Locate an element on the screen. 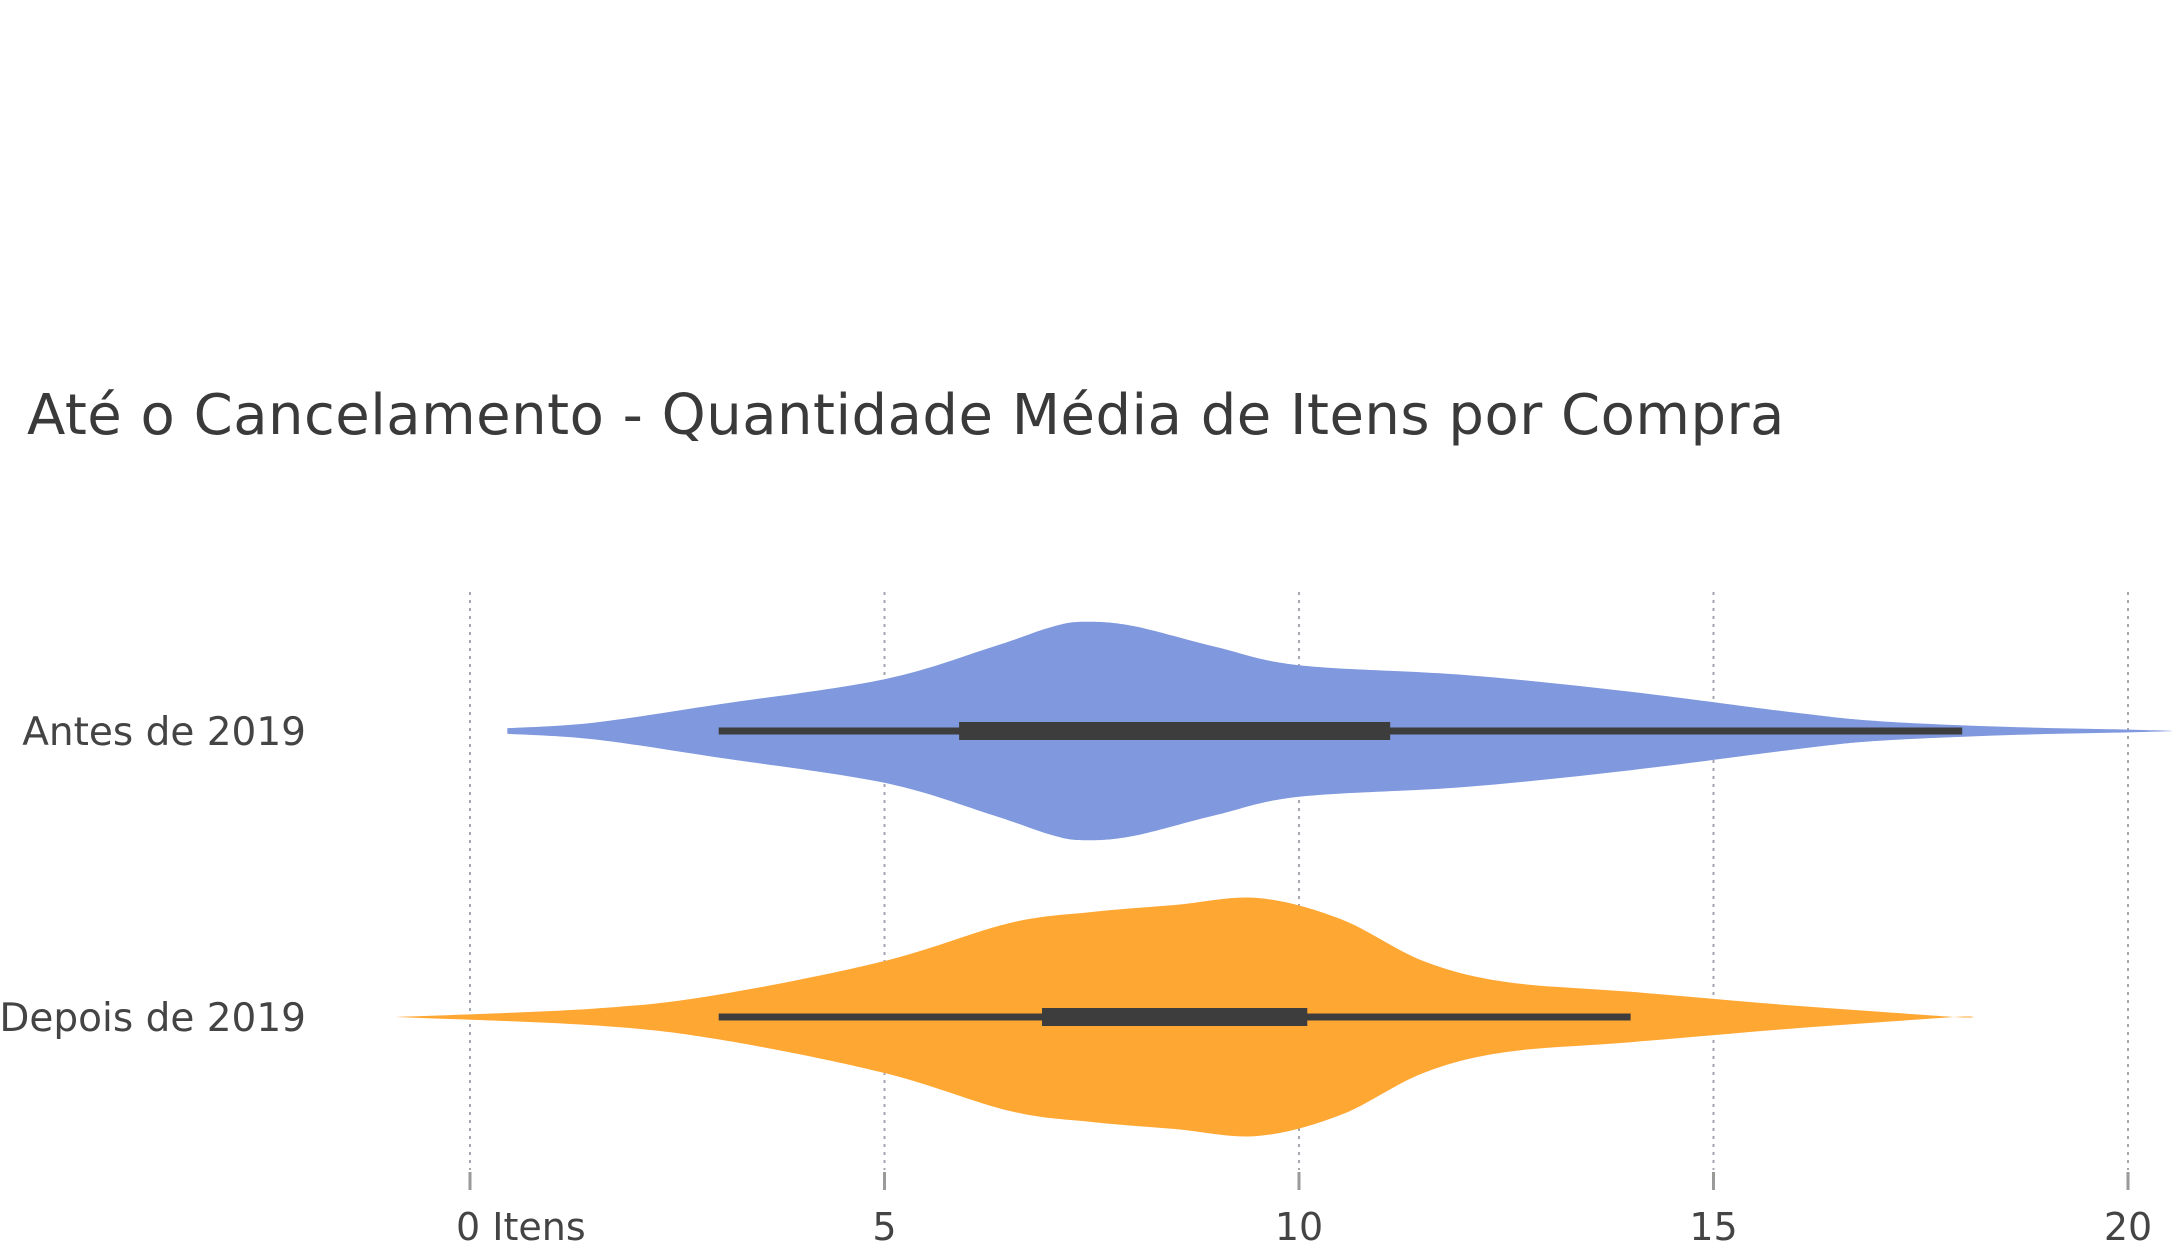 The height and width of the screenshot is (1255, 2172). x-tick-label: 20 is located at coordinates (2128, 1227).